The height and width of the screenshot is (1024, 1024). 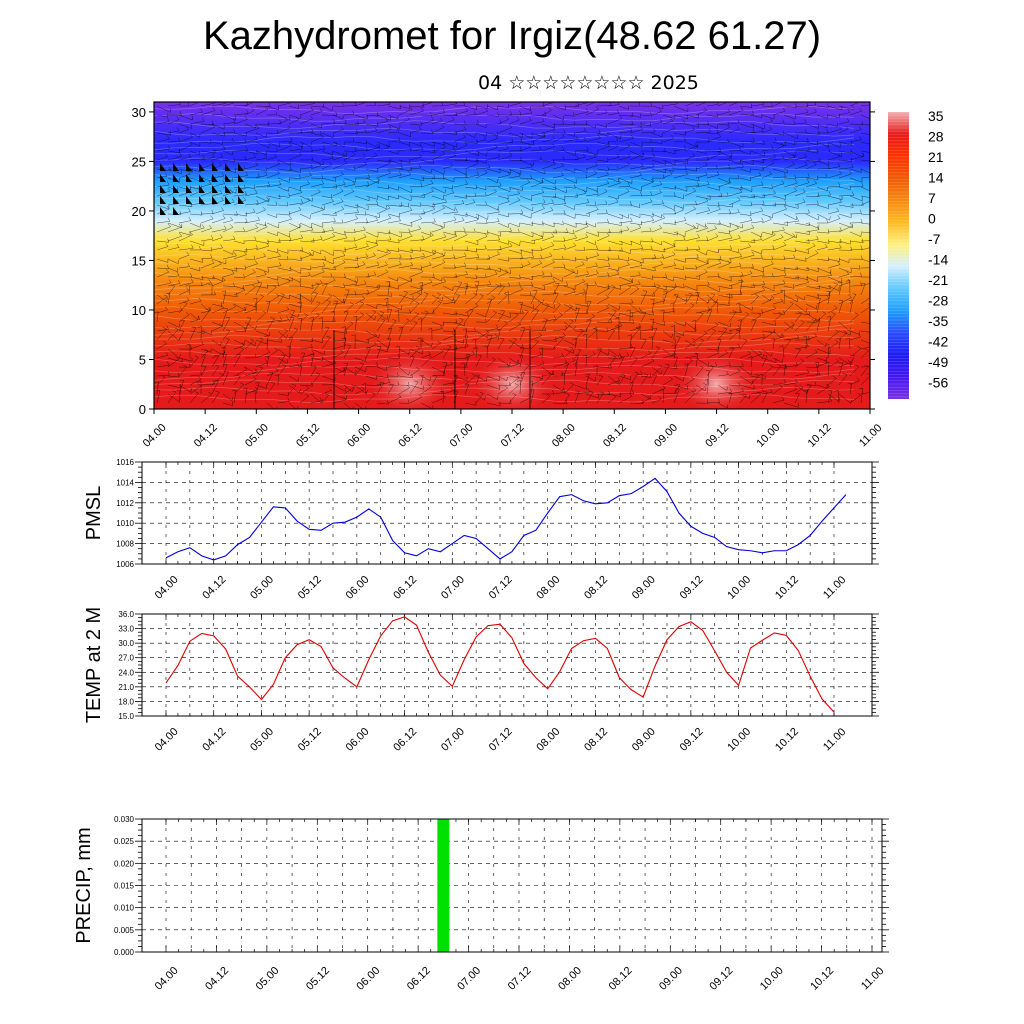 What do you see at coordinates (504, 176) in the screenshot?
I see `isotherm` at bounding box center [504, 176].